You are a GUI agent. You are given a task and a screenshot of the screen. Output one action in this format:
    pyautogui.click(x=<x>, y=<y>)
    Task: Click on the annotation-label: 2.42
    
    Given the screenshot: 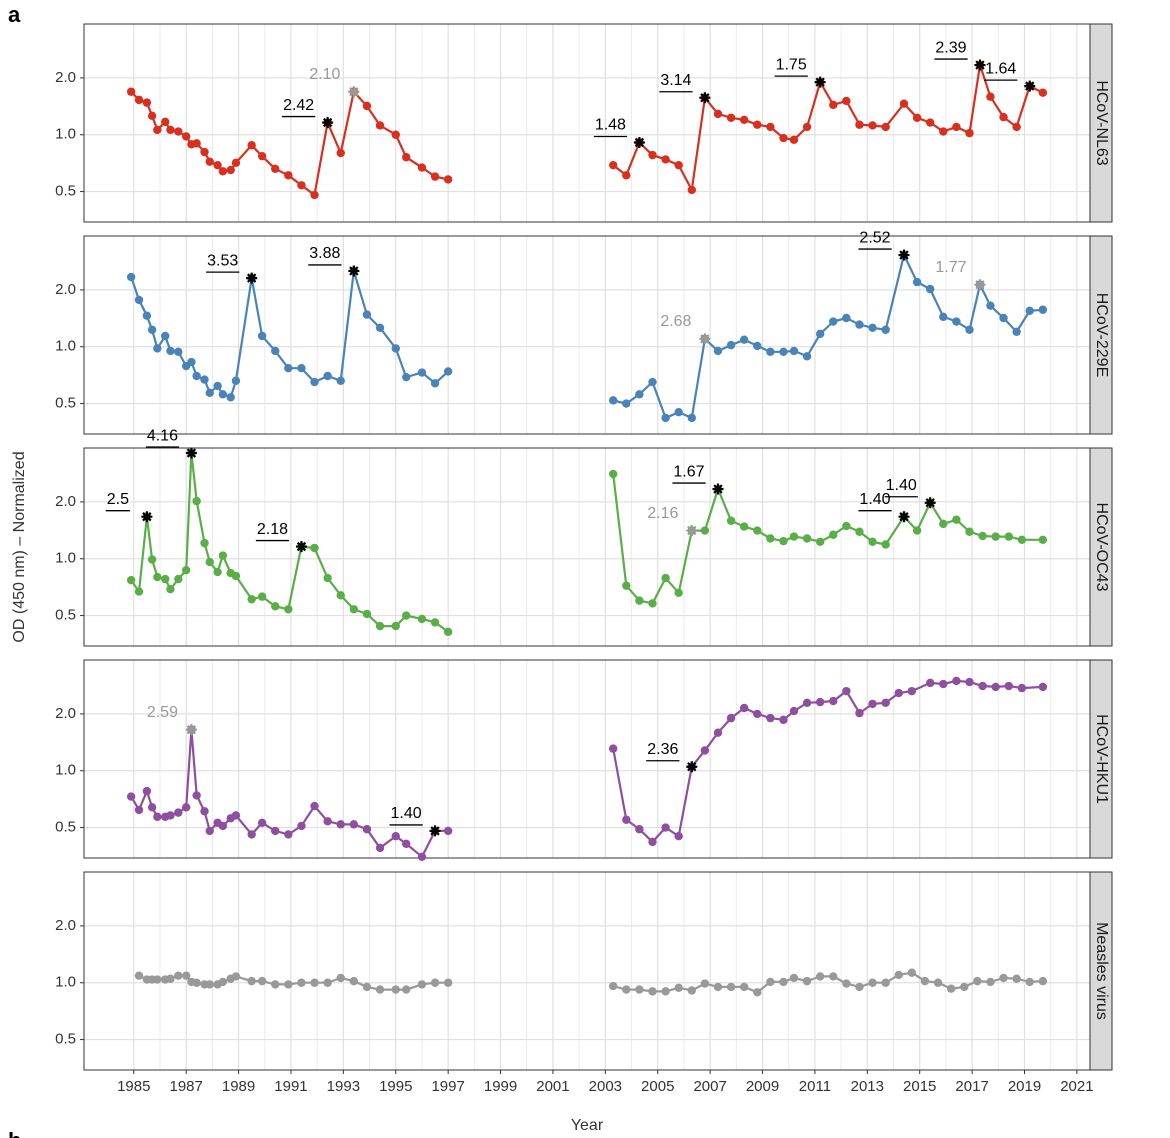 What is the action you would take?
    pyautogui.click(x=298, y=105)
    